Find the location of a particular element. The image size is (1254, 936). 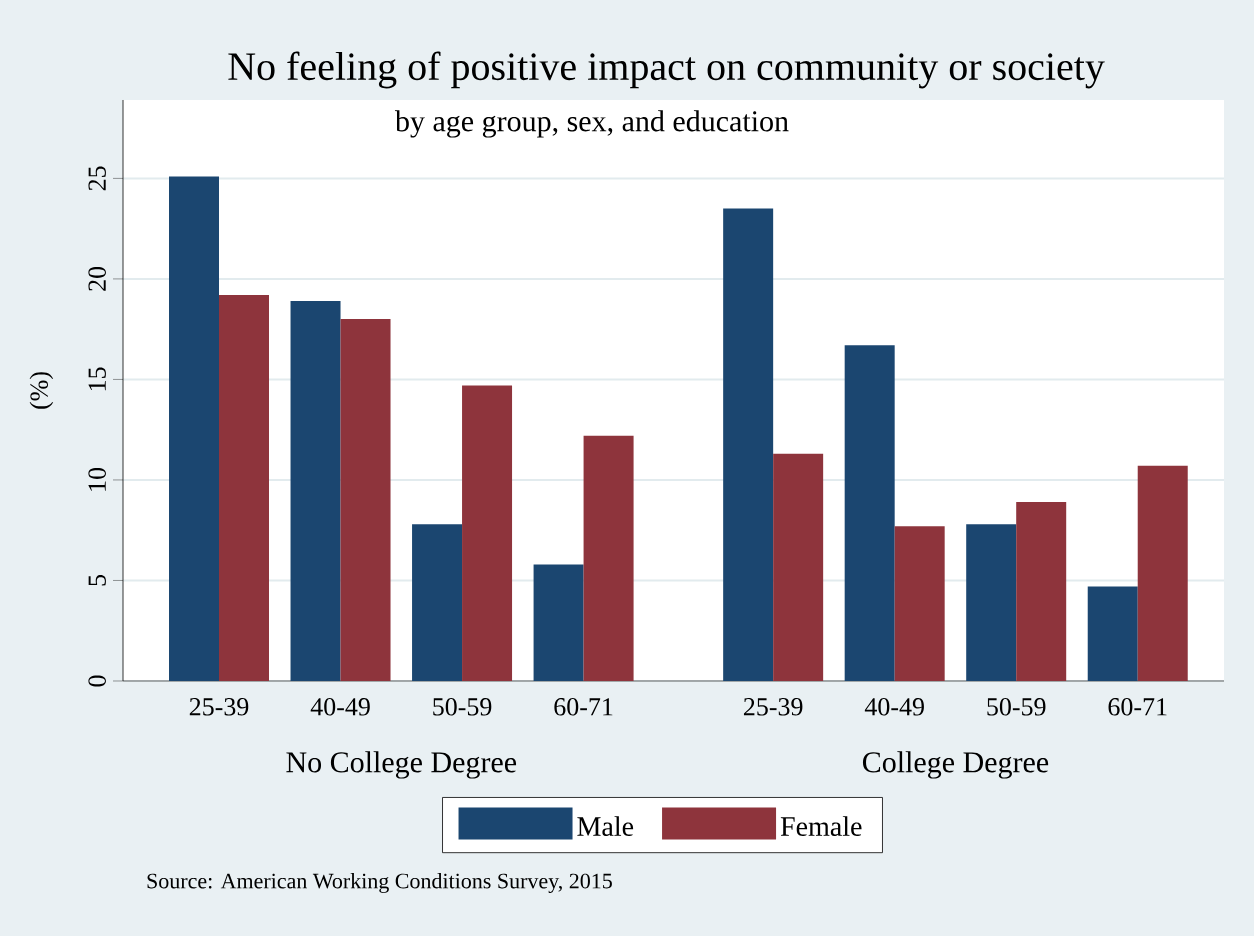

y-tick-label: 10 is located at coordinates (97, 479).